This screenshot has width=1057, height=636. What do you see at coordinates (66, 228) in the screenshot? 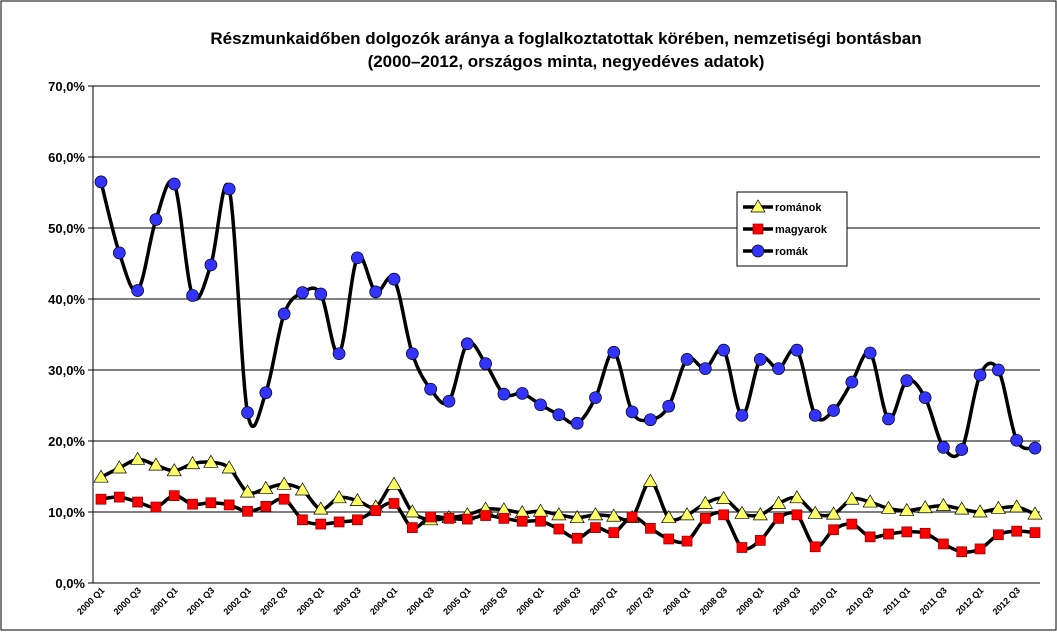
I see `y-tick-label: 50,0%` at bounding box center [66, 228].